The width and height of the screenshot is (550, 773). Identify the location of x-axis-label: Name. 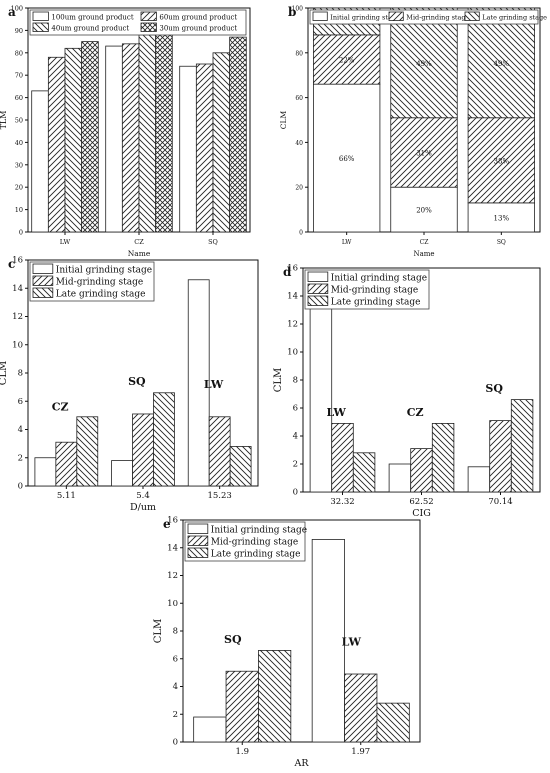
(423, 254).